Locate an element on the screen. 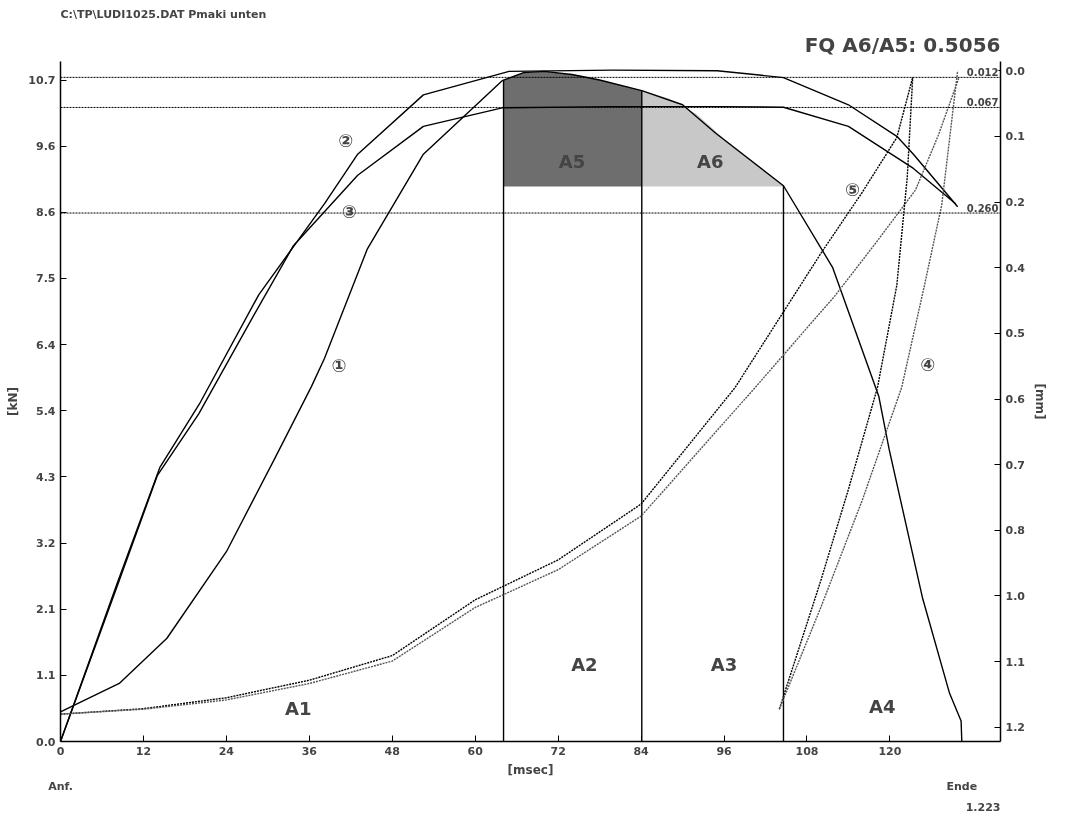 The width and height of the screenshot is (1065, 821). annotation: ① is located at coordinates (339, 365).